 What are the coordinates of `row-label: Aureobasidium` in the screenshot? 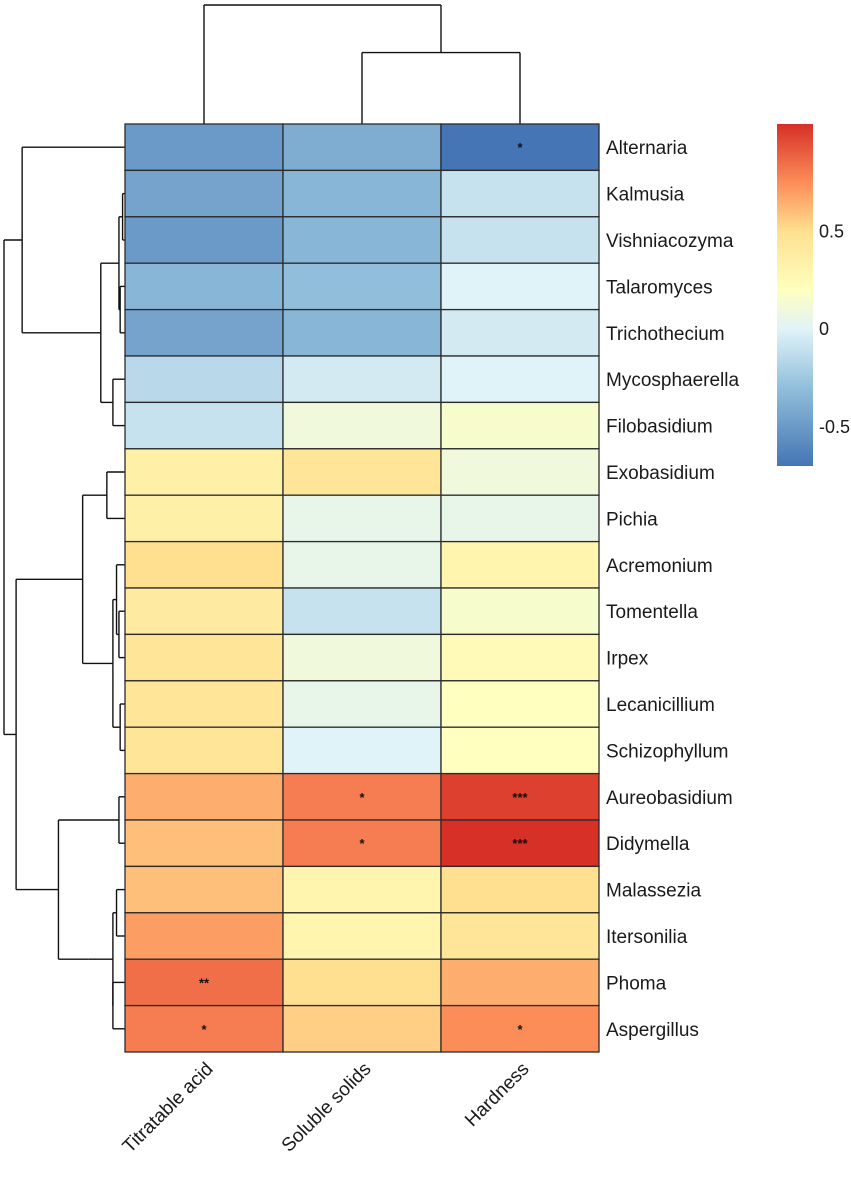 It's located at (669, 798).